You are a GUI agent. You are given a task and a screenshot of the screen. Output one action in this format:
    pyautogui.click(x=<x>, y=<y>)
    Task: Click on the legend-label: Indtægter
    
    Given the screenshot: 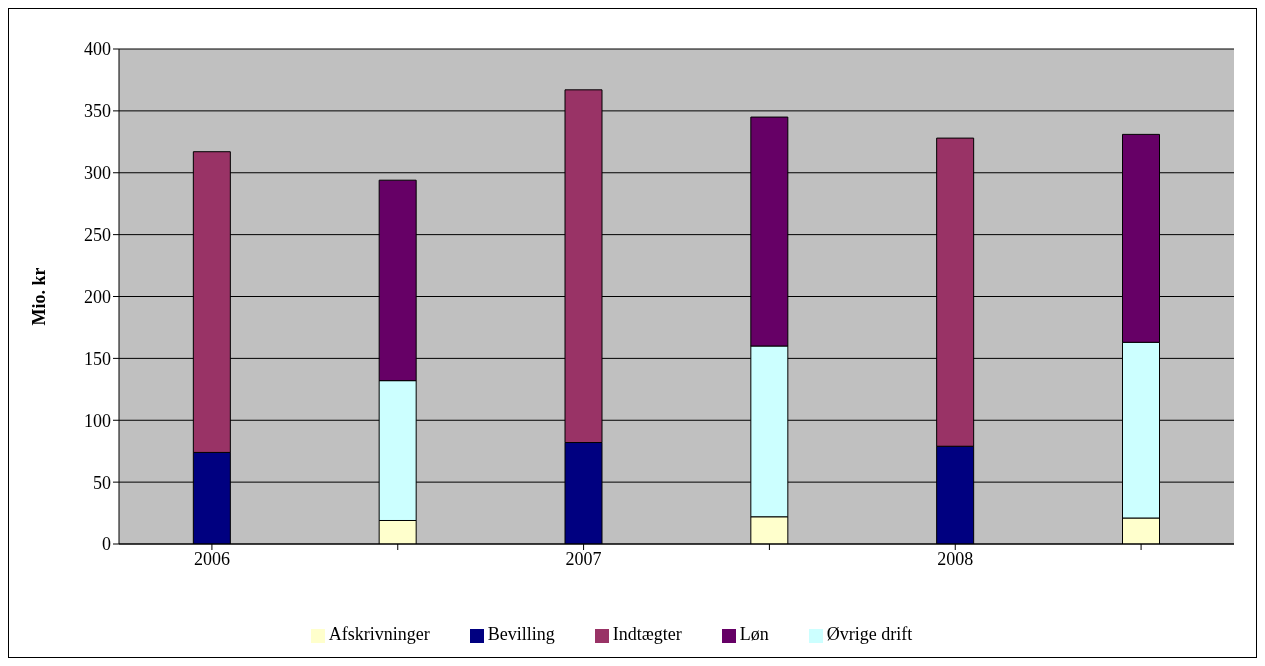 What is the action you would take?
    pyautogui.click(x=647, y=634)
    